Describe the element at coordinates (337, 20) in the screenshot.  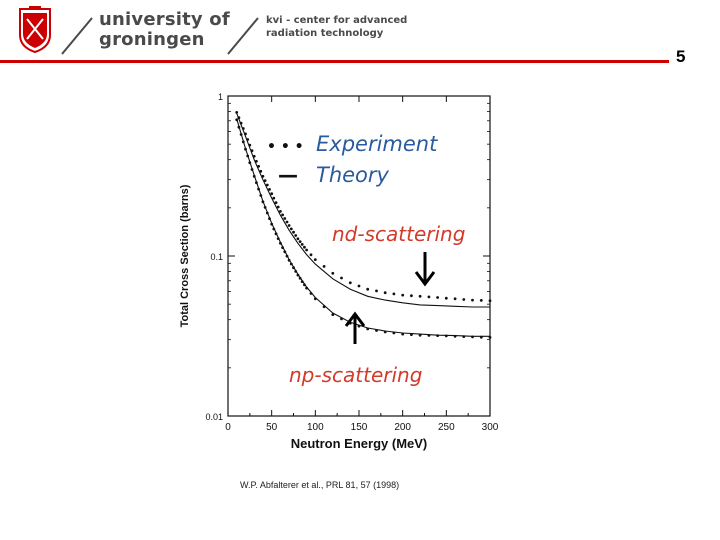
I see `kvi-name-line1: kvi - center for advanced` at that location.